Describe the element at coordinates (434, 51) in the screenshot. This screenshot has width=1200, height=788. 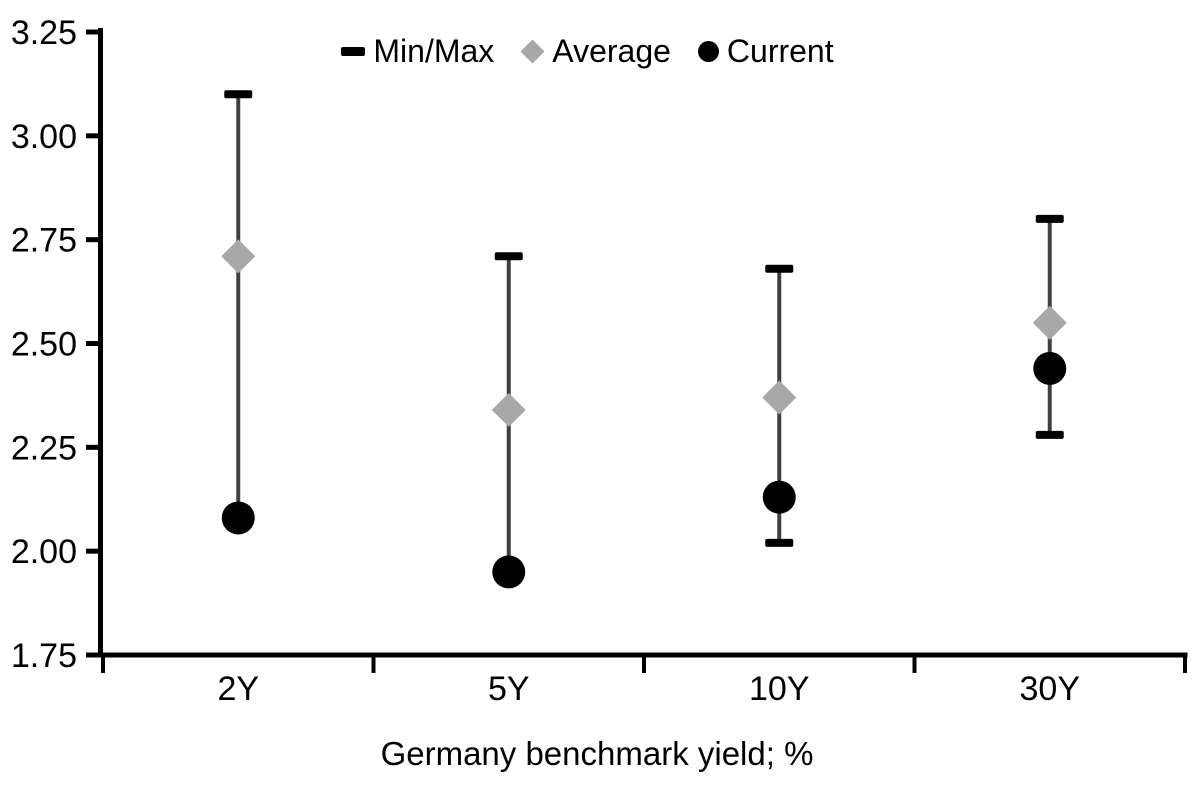
I see `legend-label-minmax: Min/Max` at that location.